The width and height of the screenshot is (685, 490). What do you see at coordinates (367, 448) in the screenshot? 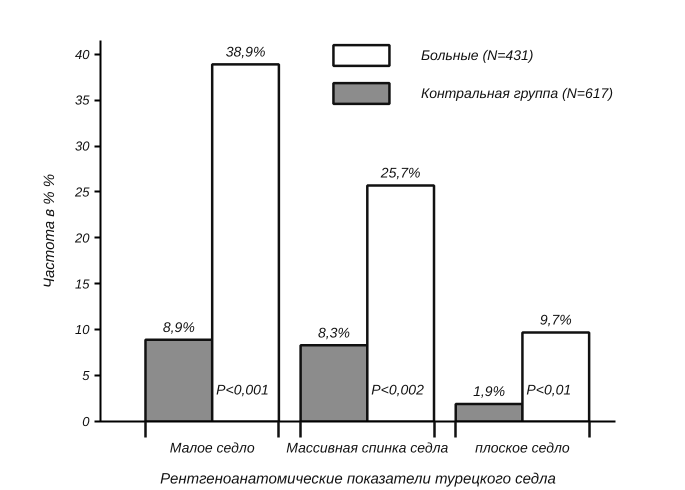
I see `x-tick-label: Массивная спинка седла` at bounding box center [367, 448].